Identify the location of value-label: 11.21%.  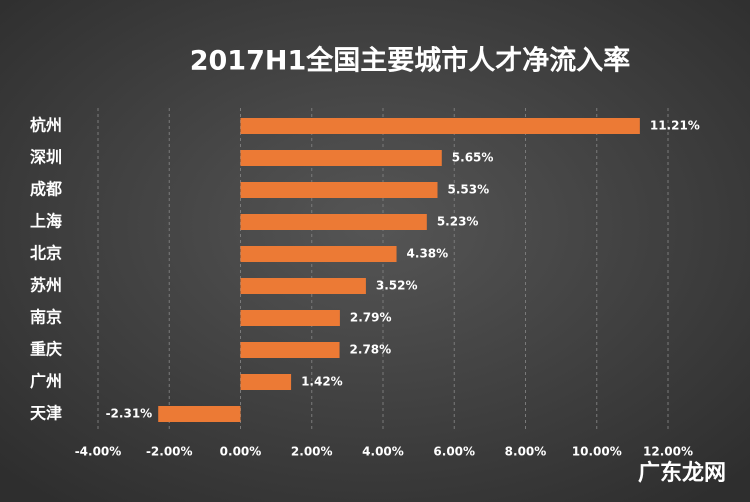
(675, 126).